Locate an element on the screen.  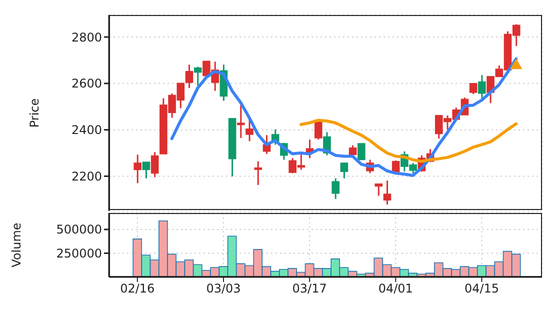
x-tick-label: 04/01 is located at coordinates (395, 289).